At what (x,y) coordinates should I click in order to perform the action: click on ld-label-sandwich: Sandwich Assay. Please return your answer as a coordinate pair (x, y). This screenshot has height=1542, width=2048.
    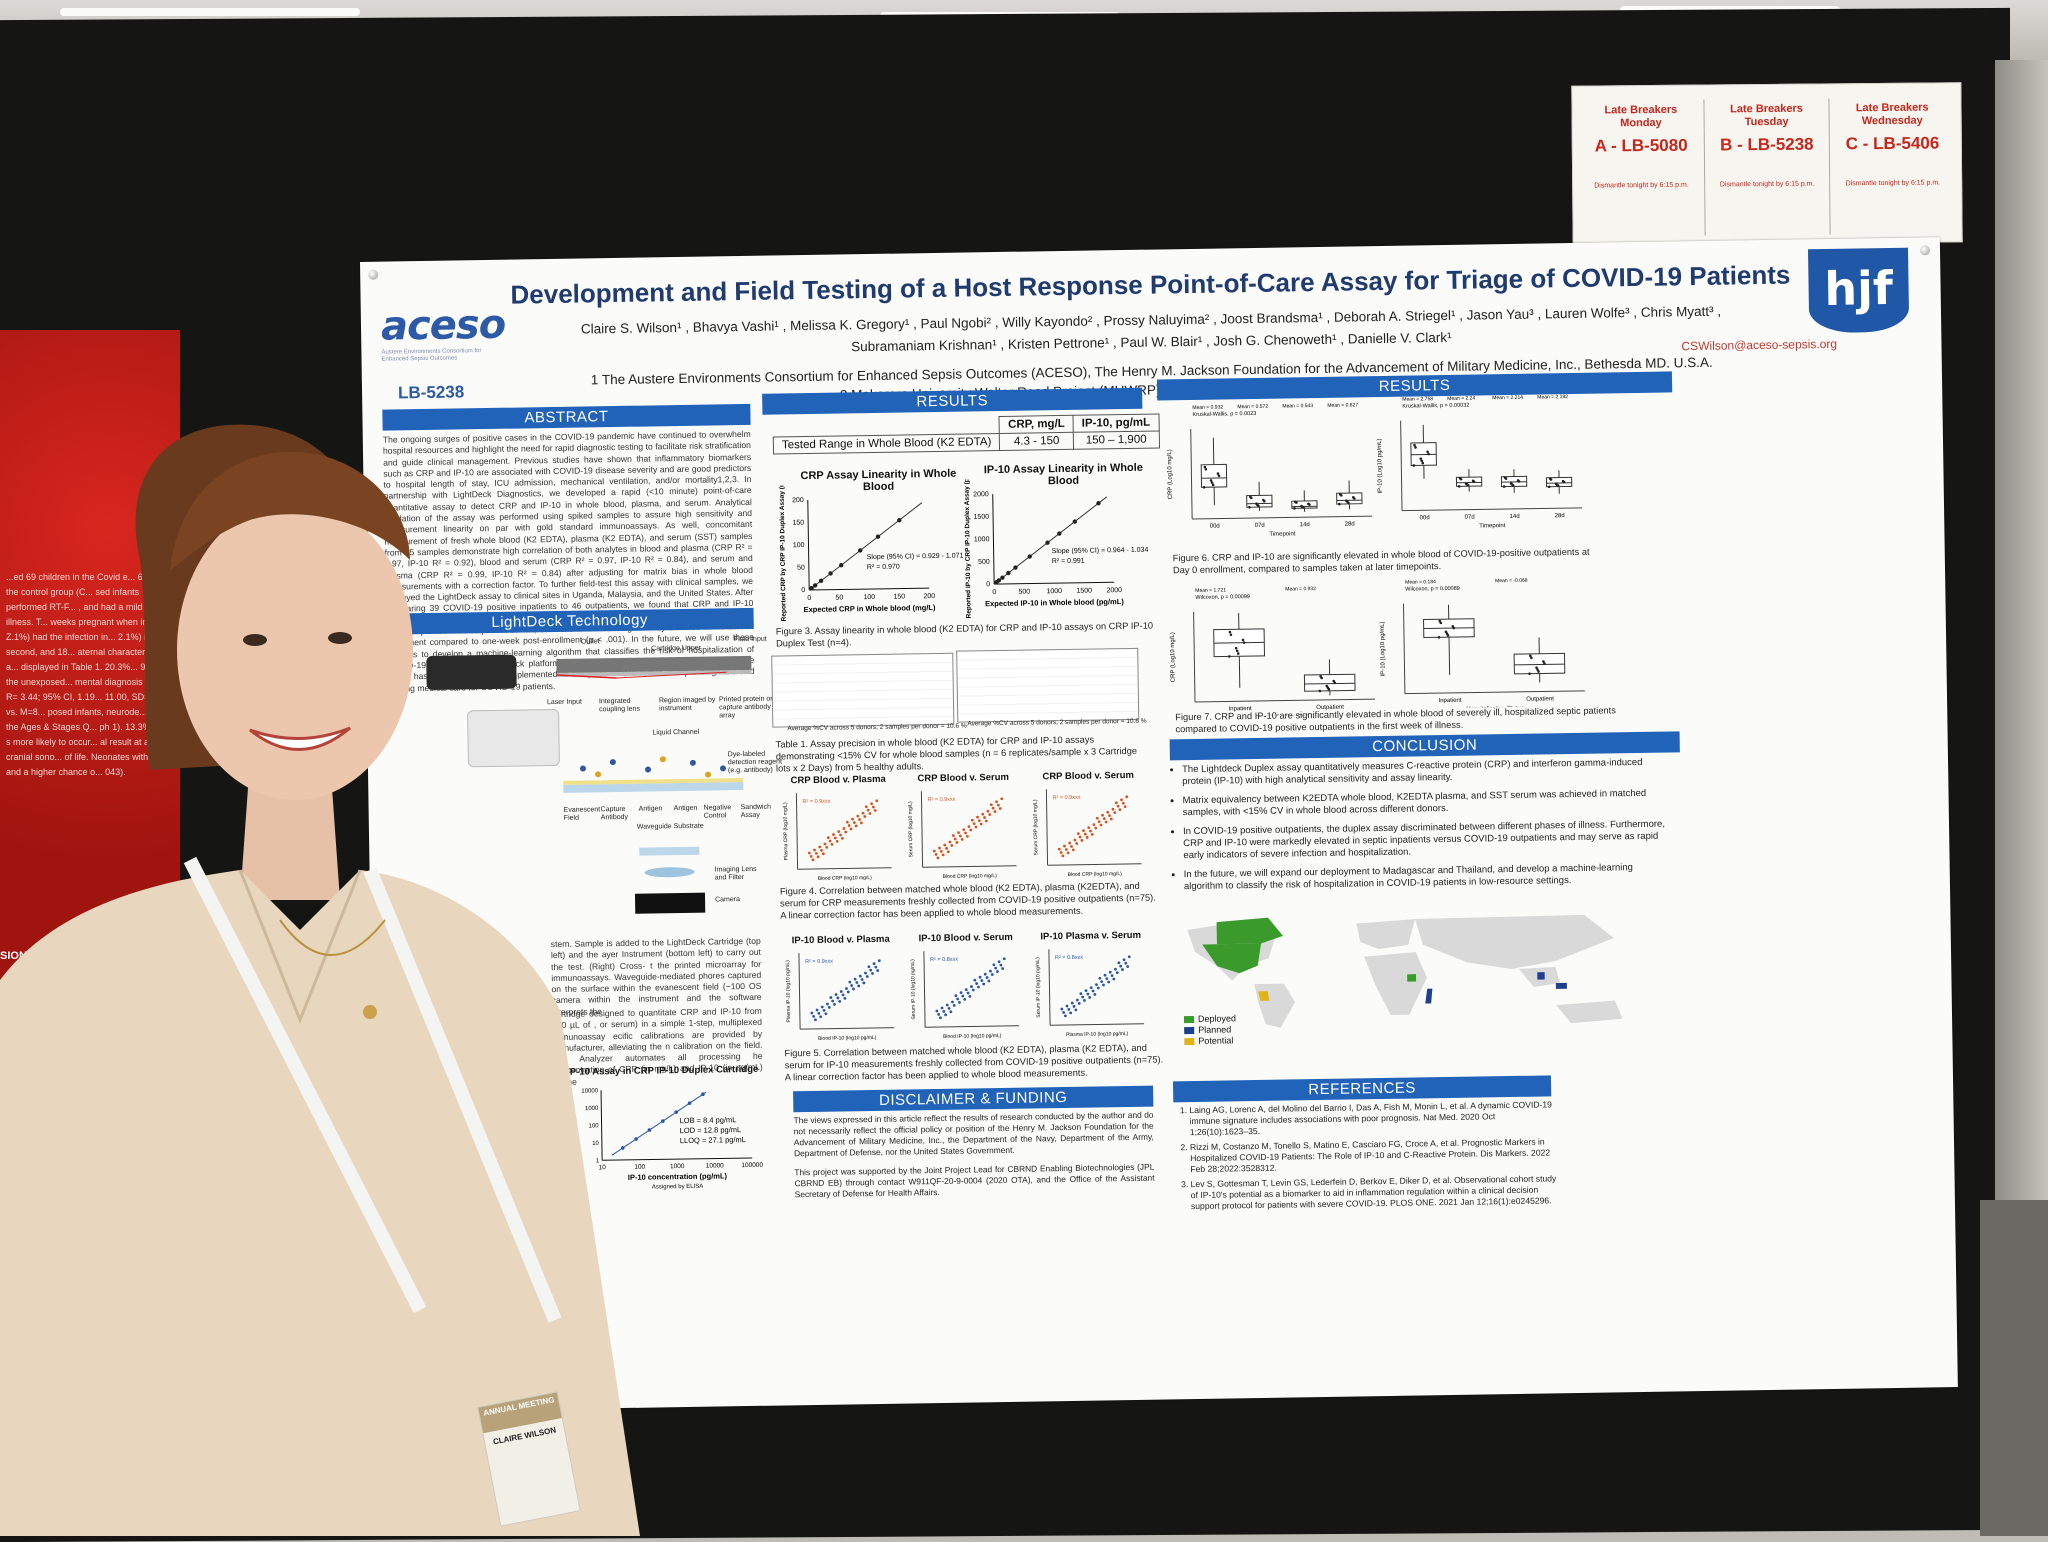
    Looking at the image, I should click on (761, 811).